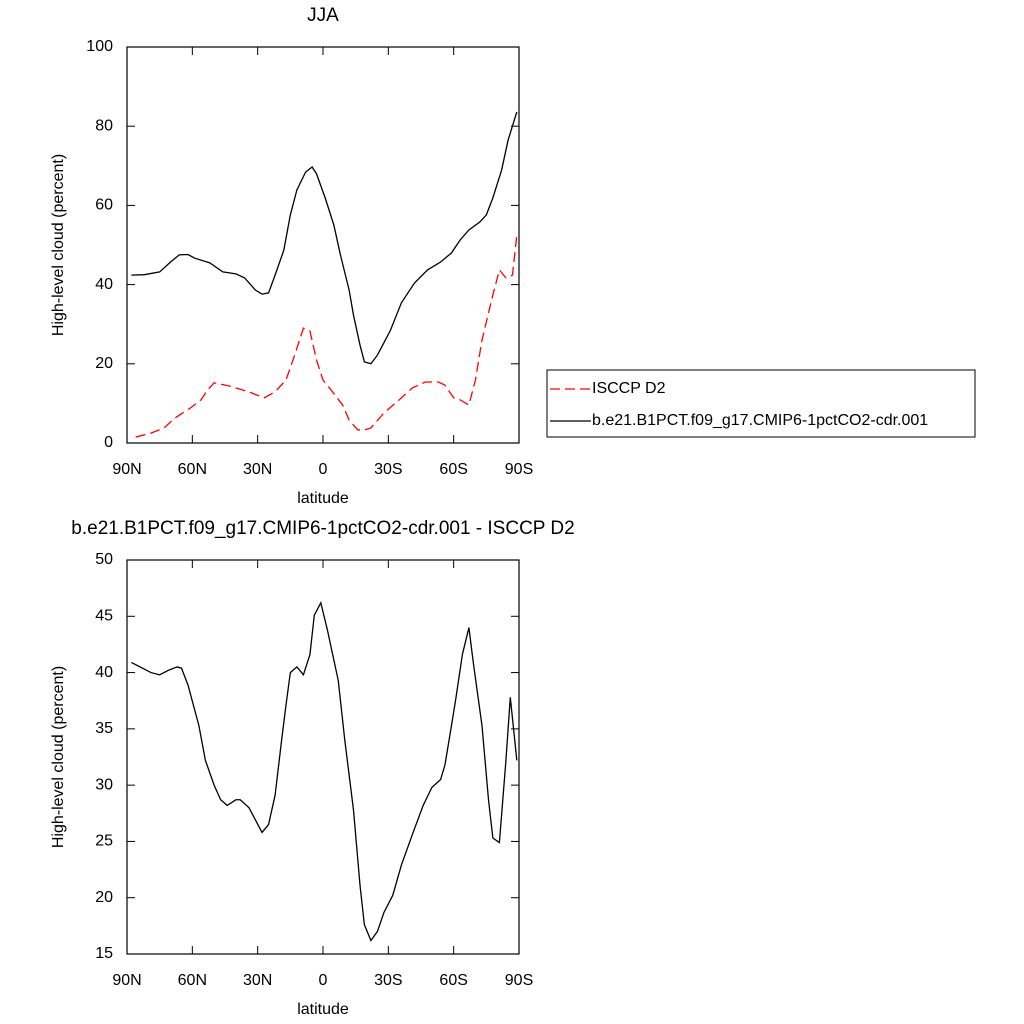 This screenshot has height=1024, width=1024. I want to click on legend-label: ISCCP D2, so click(629, 388).